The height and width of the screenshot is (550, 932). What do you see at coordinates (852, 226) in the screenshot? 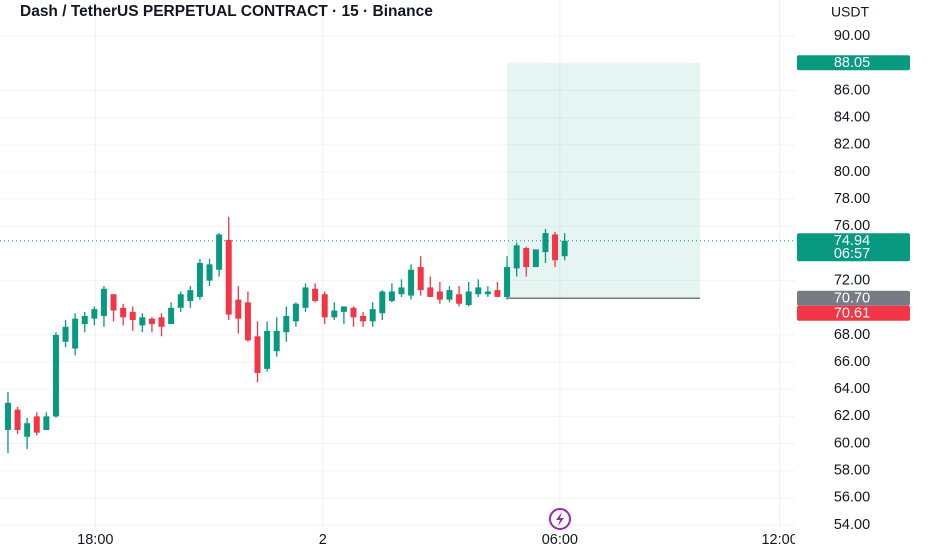
I see `y-tick-label: 76.00` at bounding box center [852, 226].